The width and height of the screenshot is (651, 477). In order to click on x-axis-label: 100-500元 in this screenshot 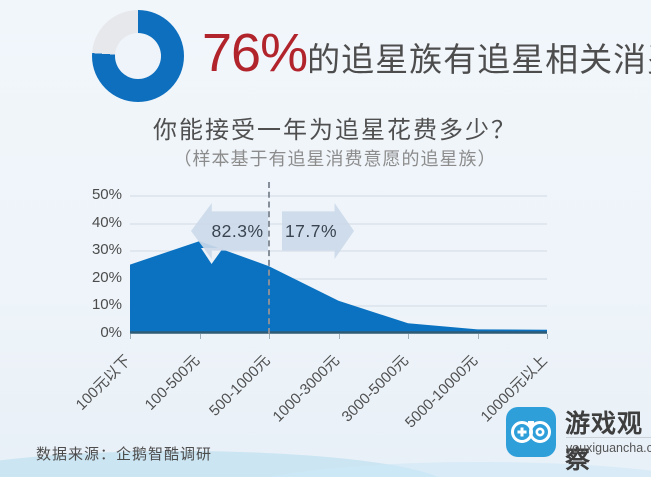, I will do `click(173, 383)`.